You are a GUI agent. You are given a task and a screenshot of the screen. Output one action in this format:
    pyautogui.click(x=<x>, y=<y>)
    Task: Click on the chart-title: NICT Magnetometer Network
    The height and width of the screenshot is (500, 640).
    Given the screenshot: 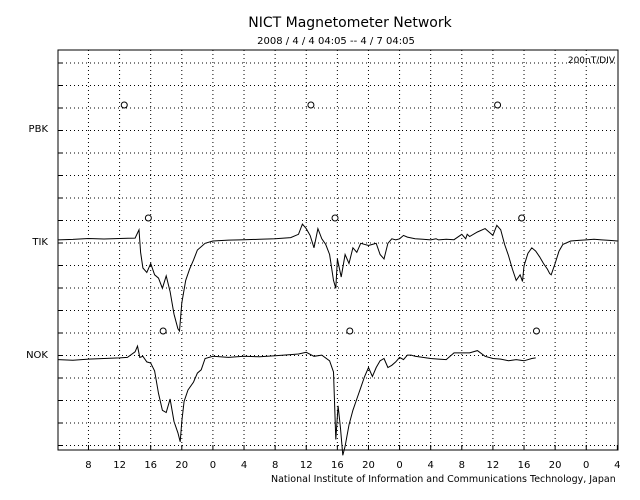 What is the action you would take?
    pyautogui.click(x=350, y=23)
    